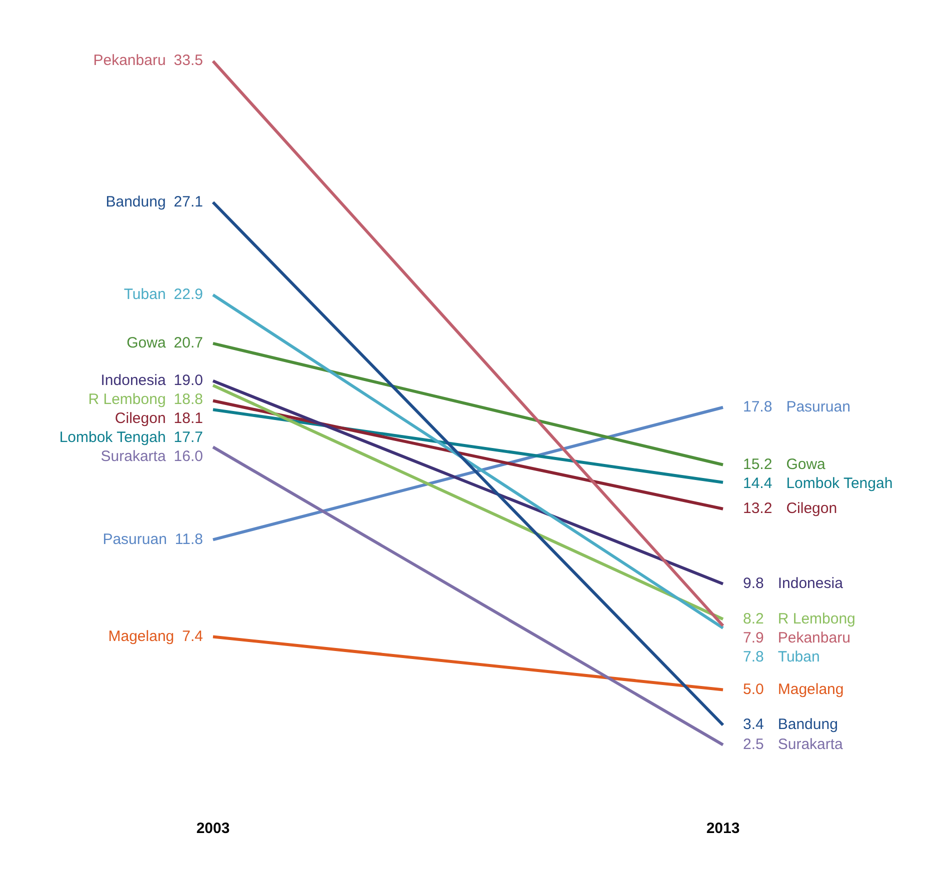 The image size is (926, 875). What do you see at coordinates (753, 619) in the screenshot?
I see `data-label: 8.2` at bounding box center [753, 619].